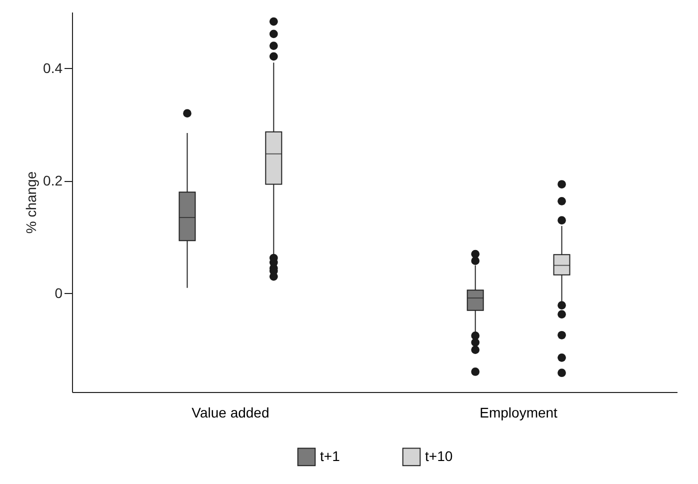  What do you see at coordinates (330, 456) in the screenshot?
I see `legend-label: t+1` at bounding box center [330, 456].